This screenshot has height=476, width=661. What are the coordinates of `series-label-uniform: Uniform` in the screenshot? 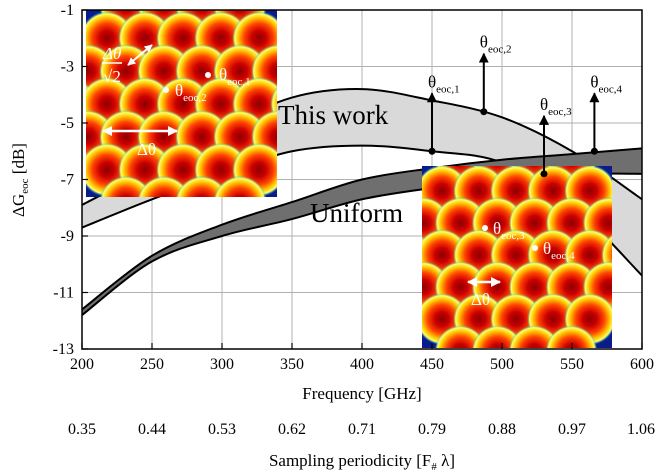 It's located at (356, 213).